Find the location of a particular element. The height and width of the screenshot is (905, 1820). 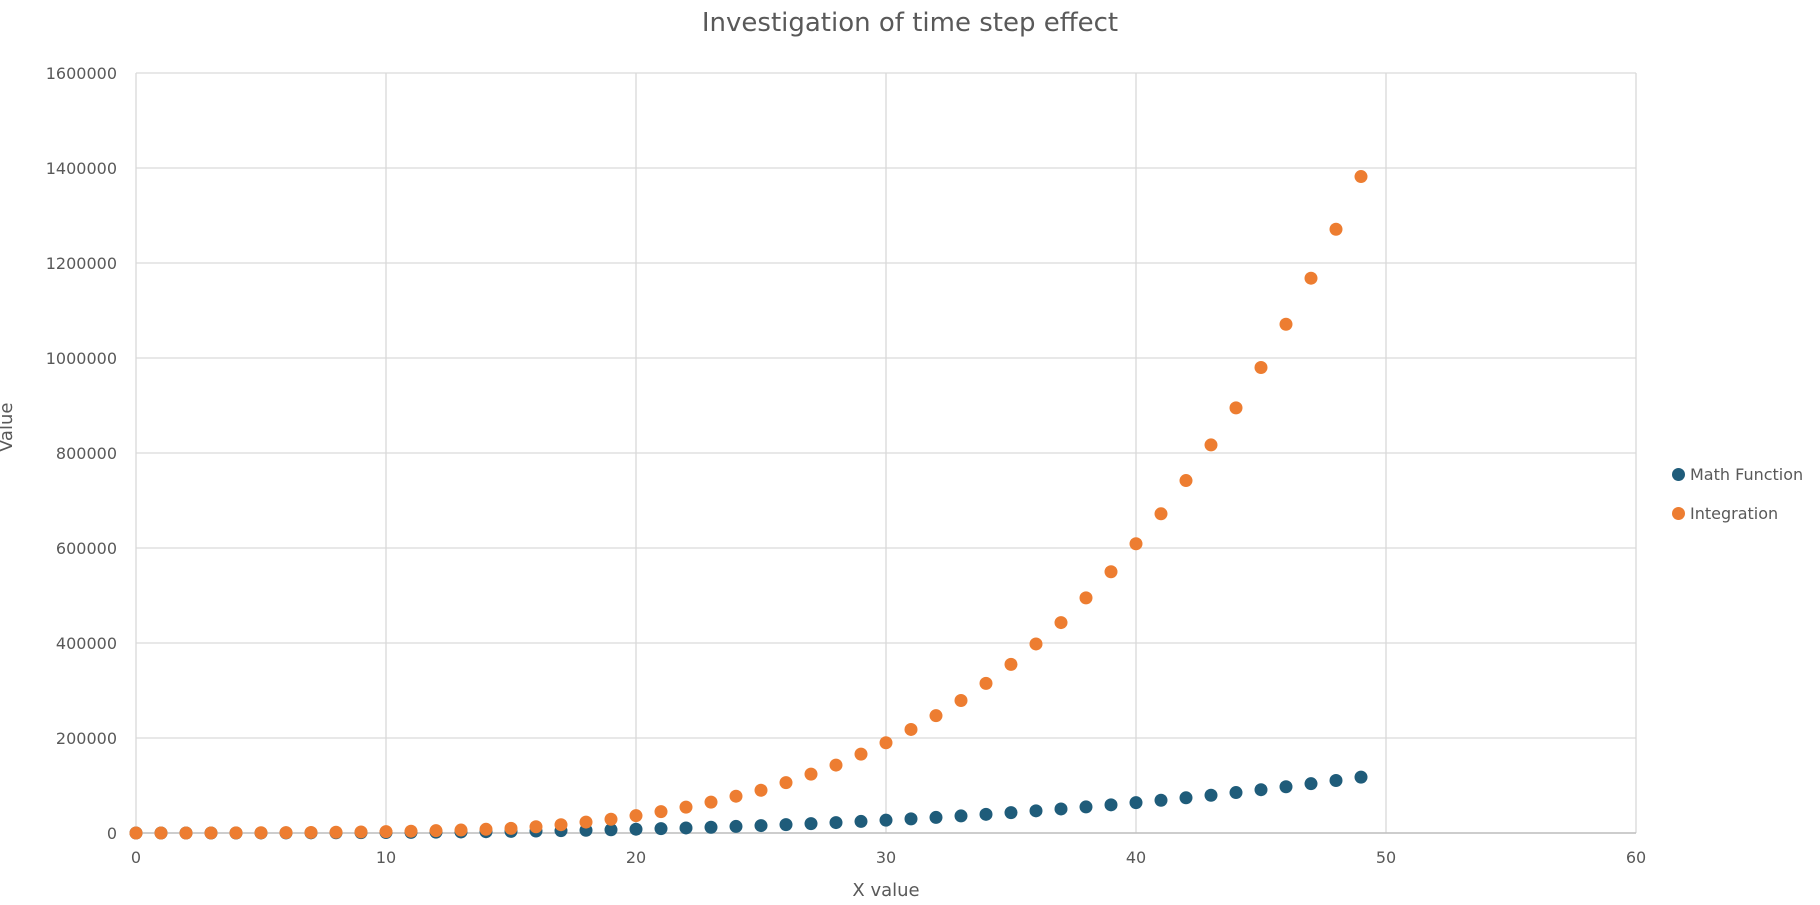

y-tick-label: 1400000 is located at coordinates (81, 168).